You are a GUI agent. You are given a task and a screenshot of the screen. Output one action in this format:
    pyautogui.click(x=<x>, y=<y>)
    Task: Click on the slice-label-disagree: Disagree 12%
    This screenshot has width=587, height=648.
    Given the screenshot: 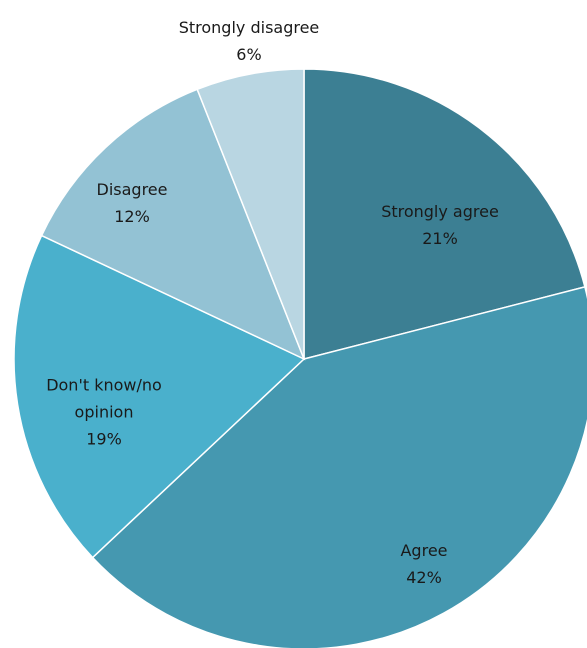 What is the action you would take?
    pyautogui.click(x=132, y=203)
    